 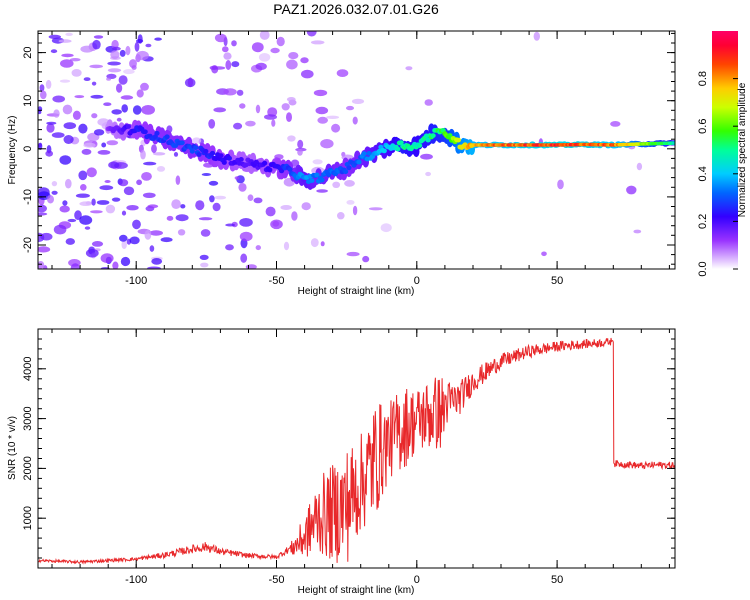 I want to click on spectrogram-x-tick-label: -50, so click(x=277, y=281).